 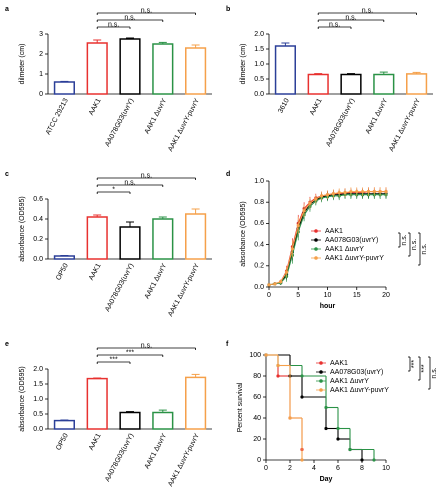 What do you see at coordinates (22, 228) in the screenshot?
I see `y-axis-label: absorbance (OD595)` at bounding box center [22, 228].